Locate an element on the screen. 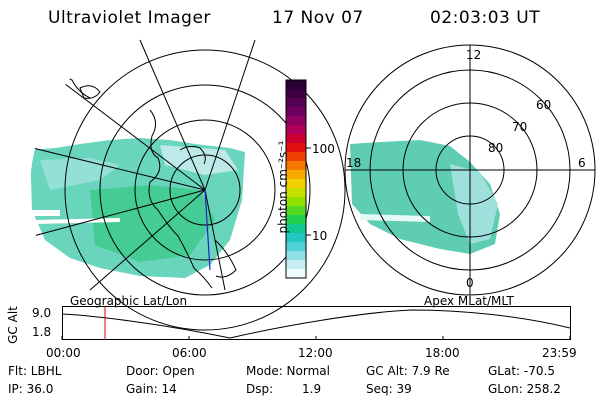  colorbar-unit-label: photon cm⁻²s⁻¹ is located at coordinates (283, 187).